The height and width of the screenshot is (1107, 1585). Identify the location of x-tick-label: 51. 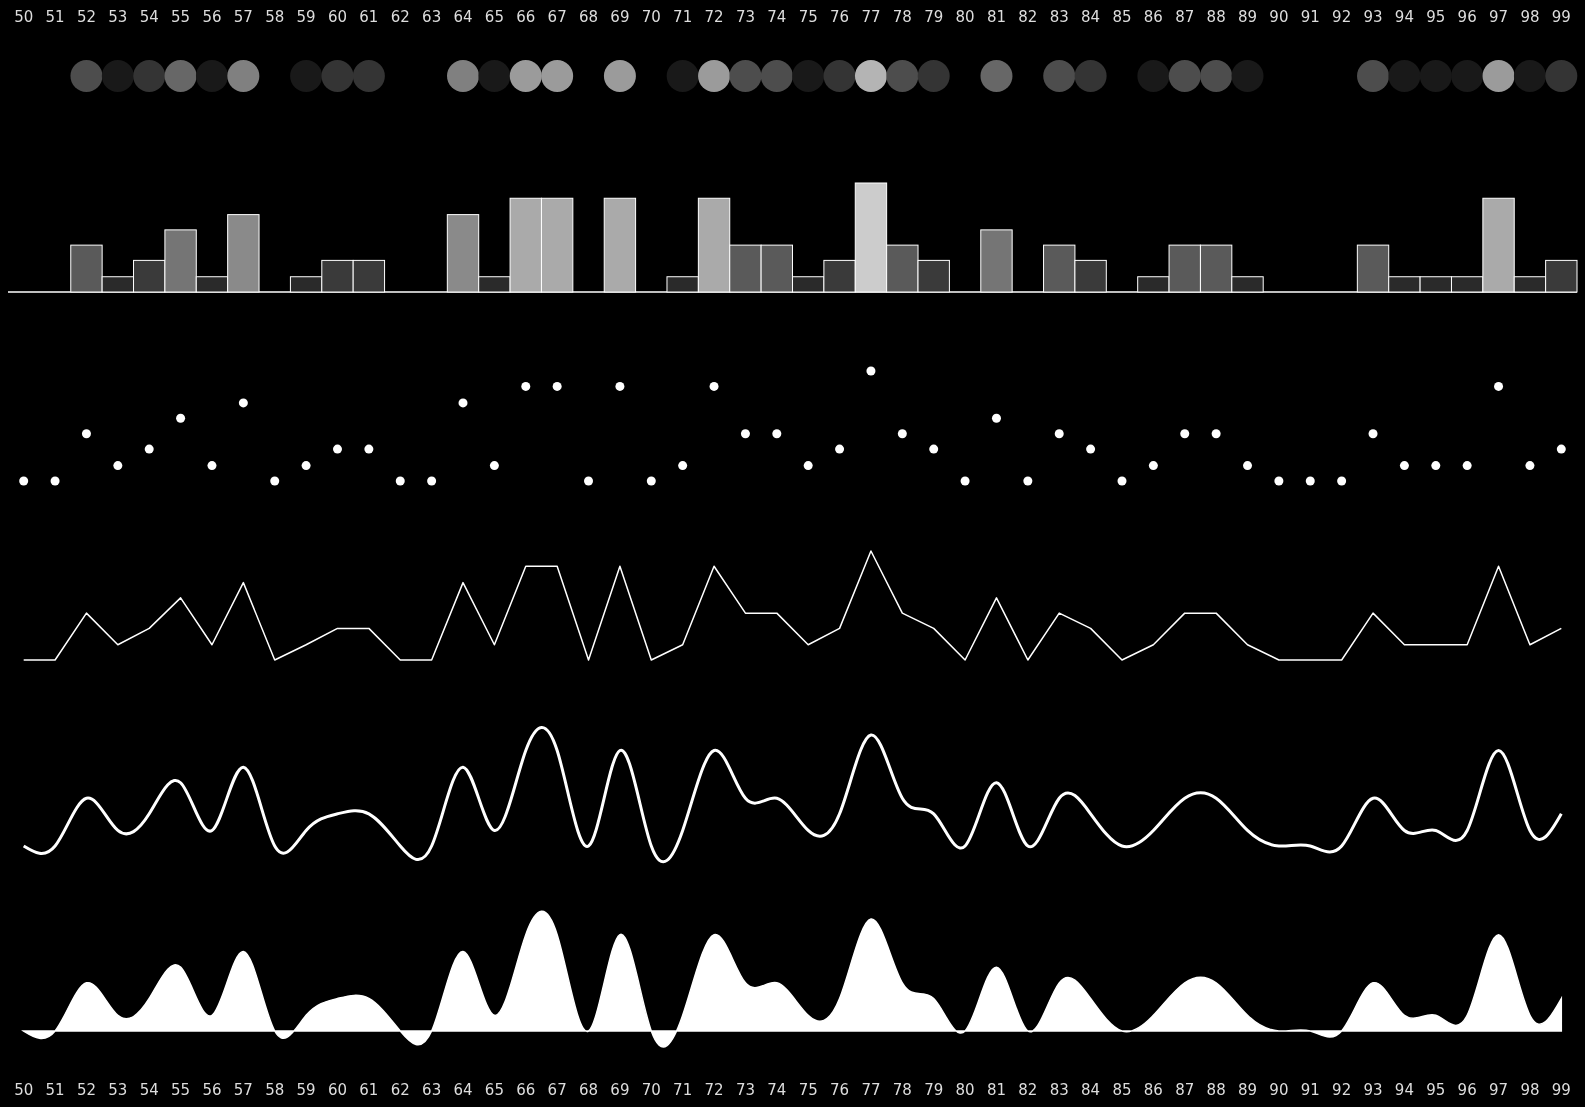
(55, 17).